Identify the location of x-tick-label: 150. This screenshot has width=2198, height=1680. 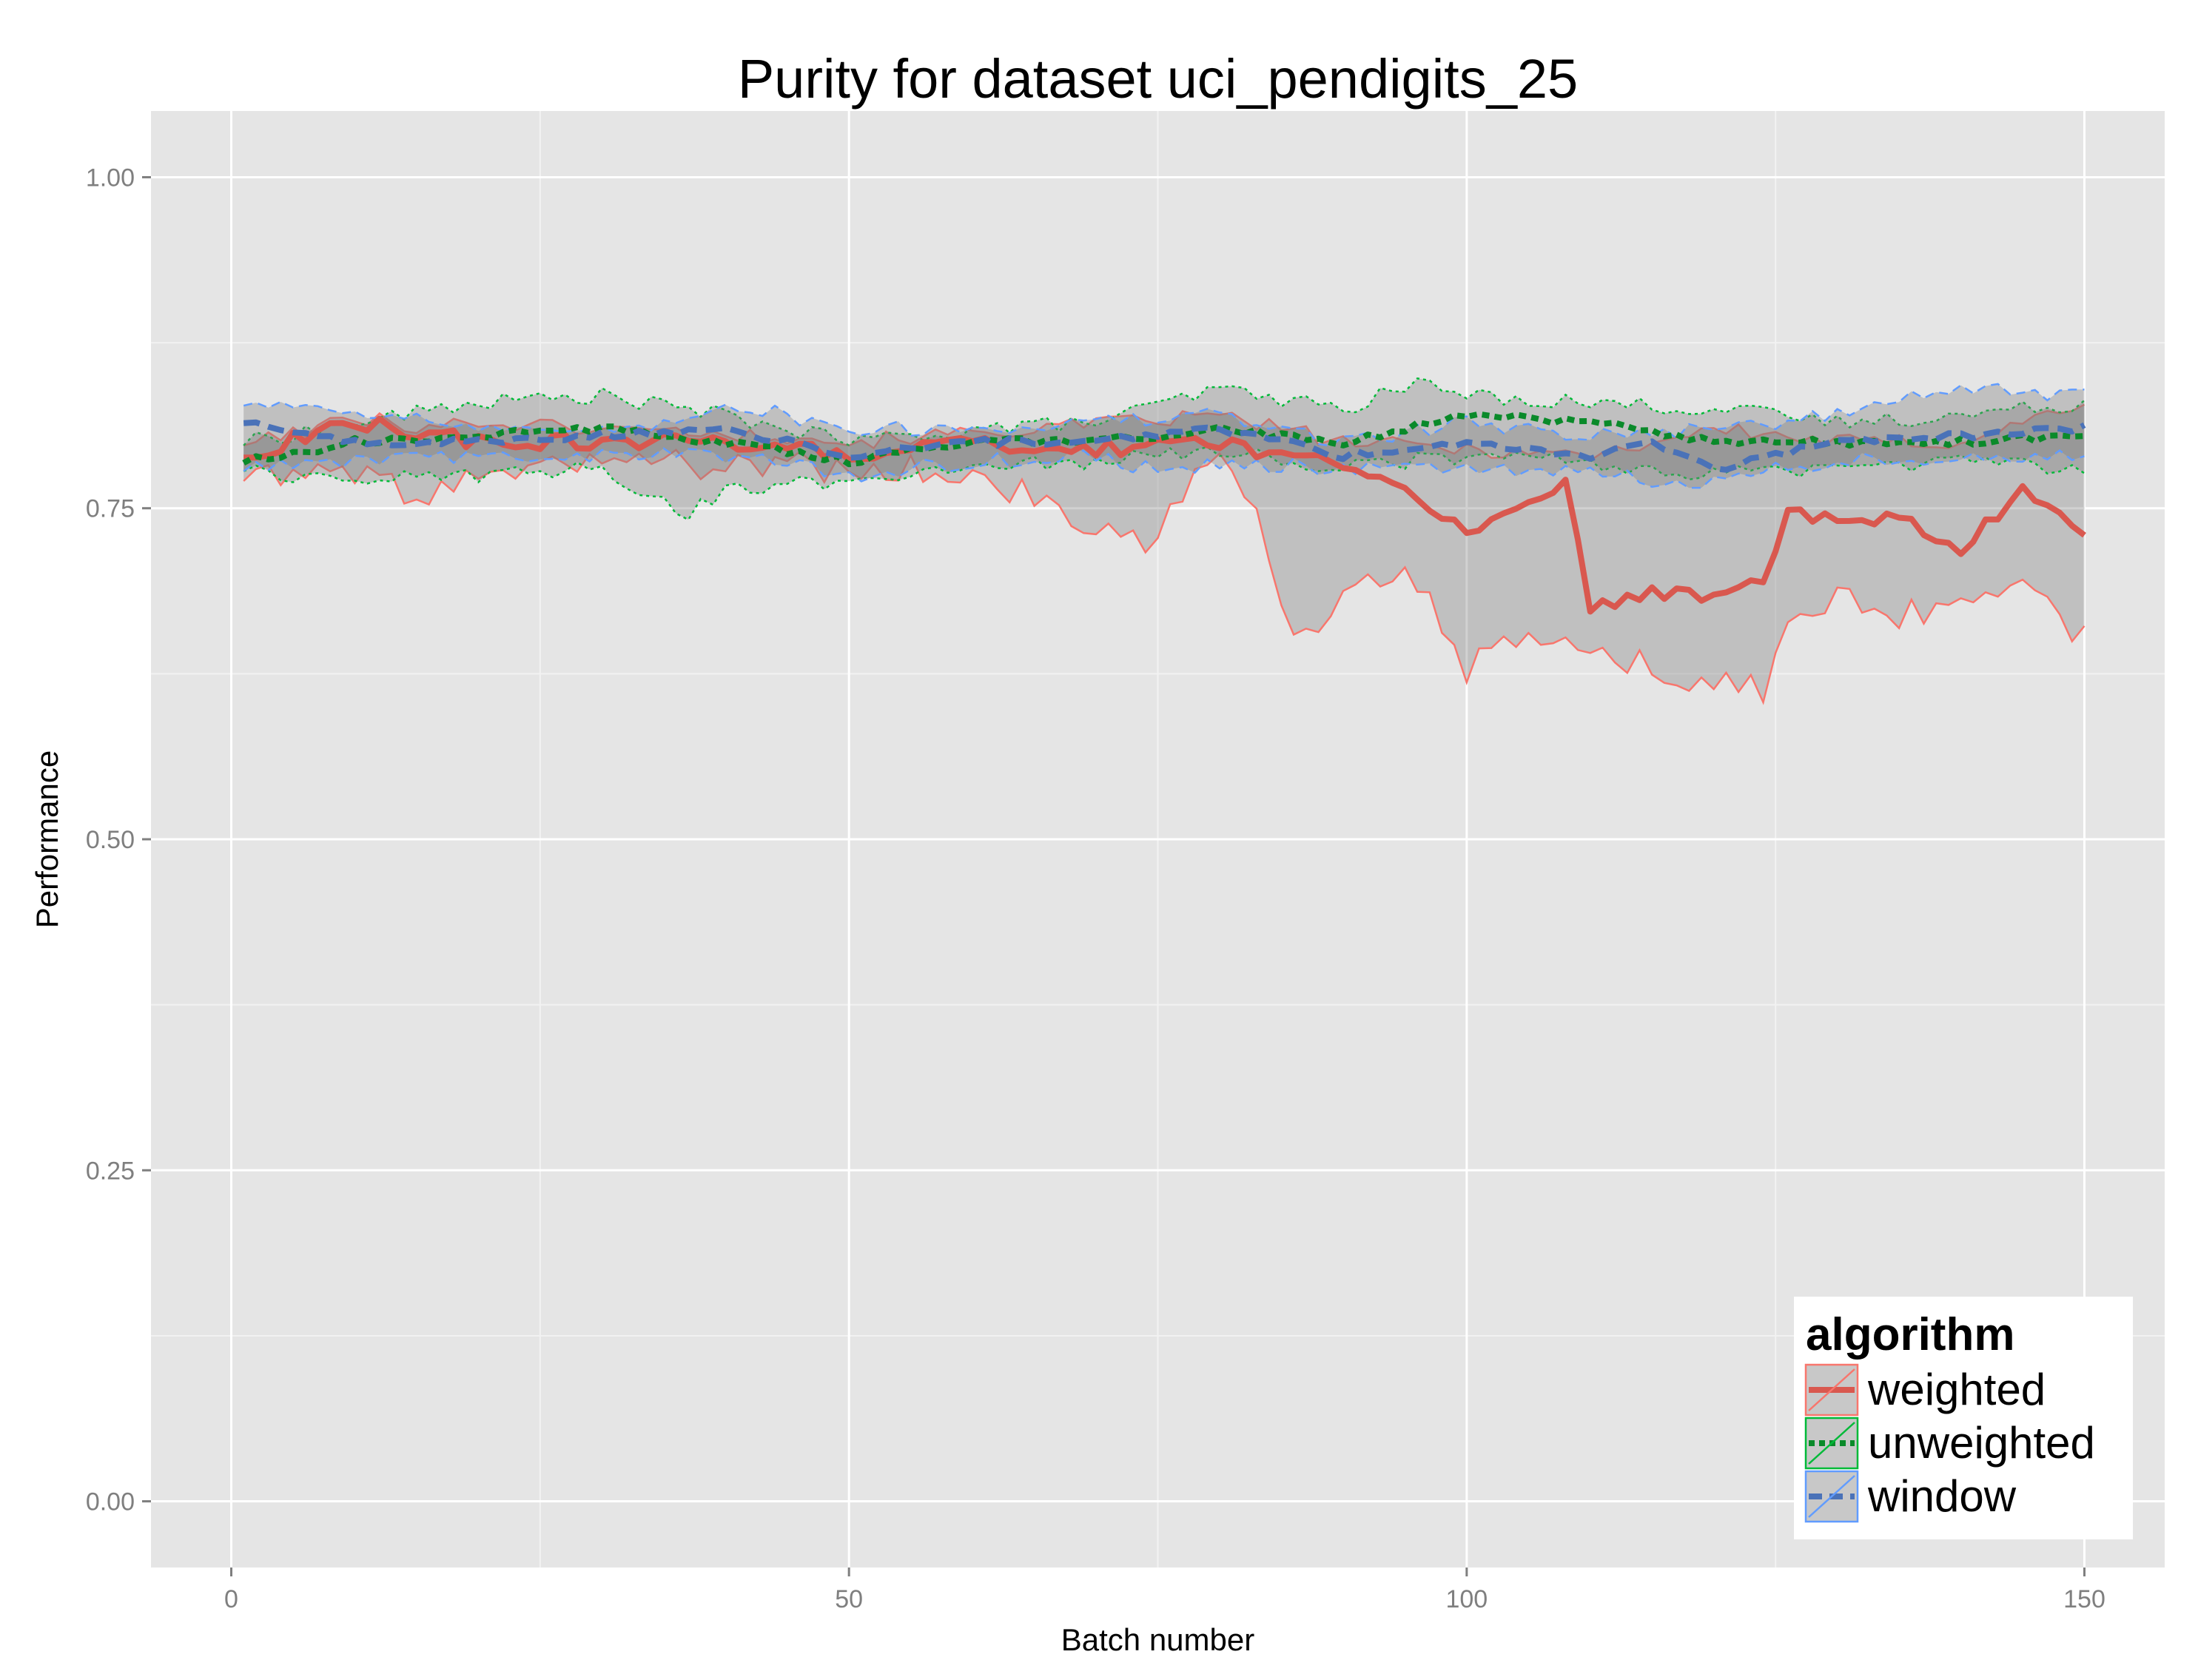
(2084, 1599).